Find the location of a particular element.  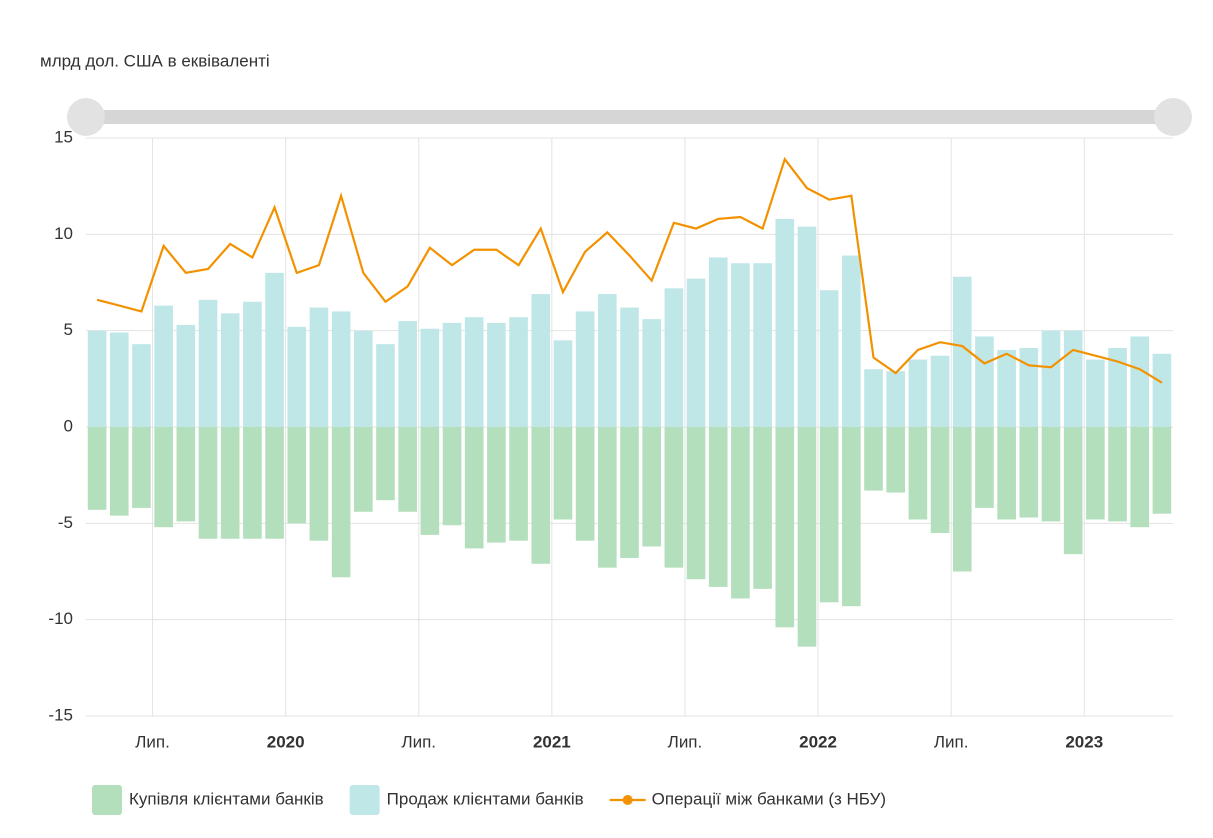

x-tick-label: 2020 is located at coordinates (286, 741).